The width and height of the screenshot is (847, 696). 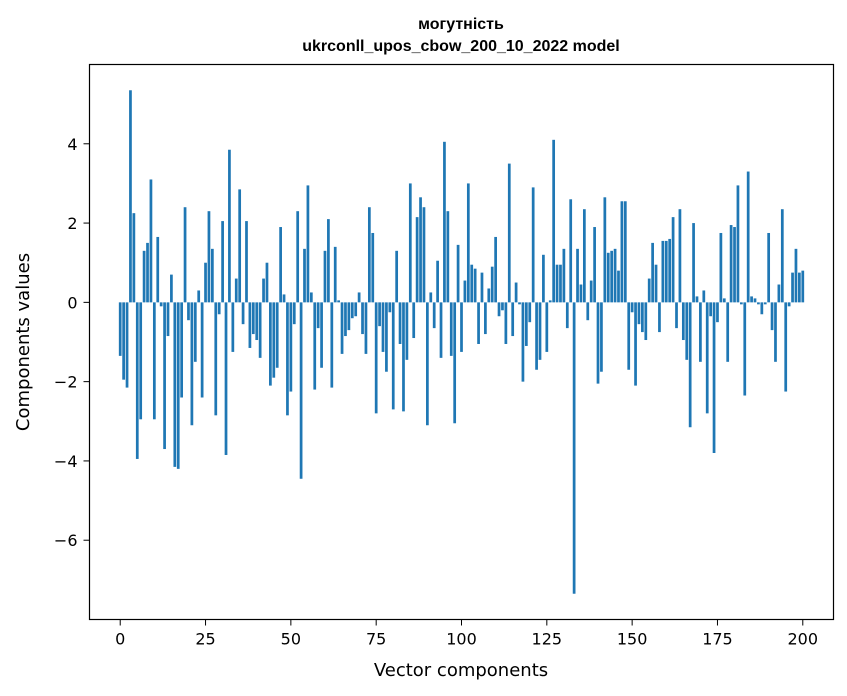 What do you see at coordinates (205, 639) in the screenshot?
I see `x-tick-label: 25` at bounding box center [205, 639].